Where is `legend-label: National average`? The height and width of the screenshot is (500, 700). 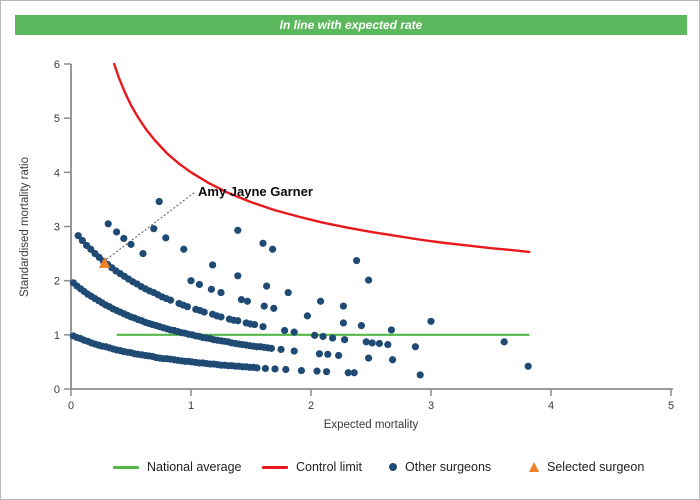 legend-label: National average is located at coordinates (194, 467).